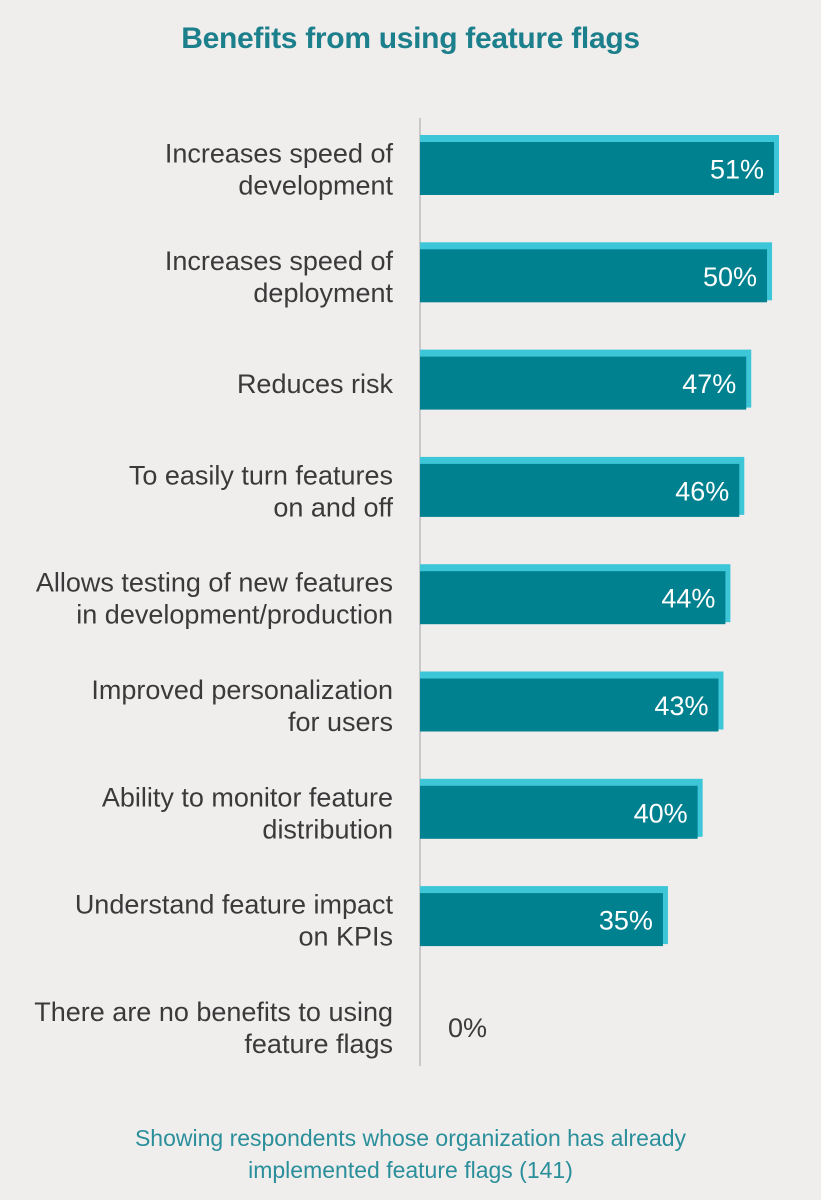 This screenshot has height=1200, width=821. I want to click on value-label: 43%, so click(681, 706).